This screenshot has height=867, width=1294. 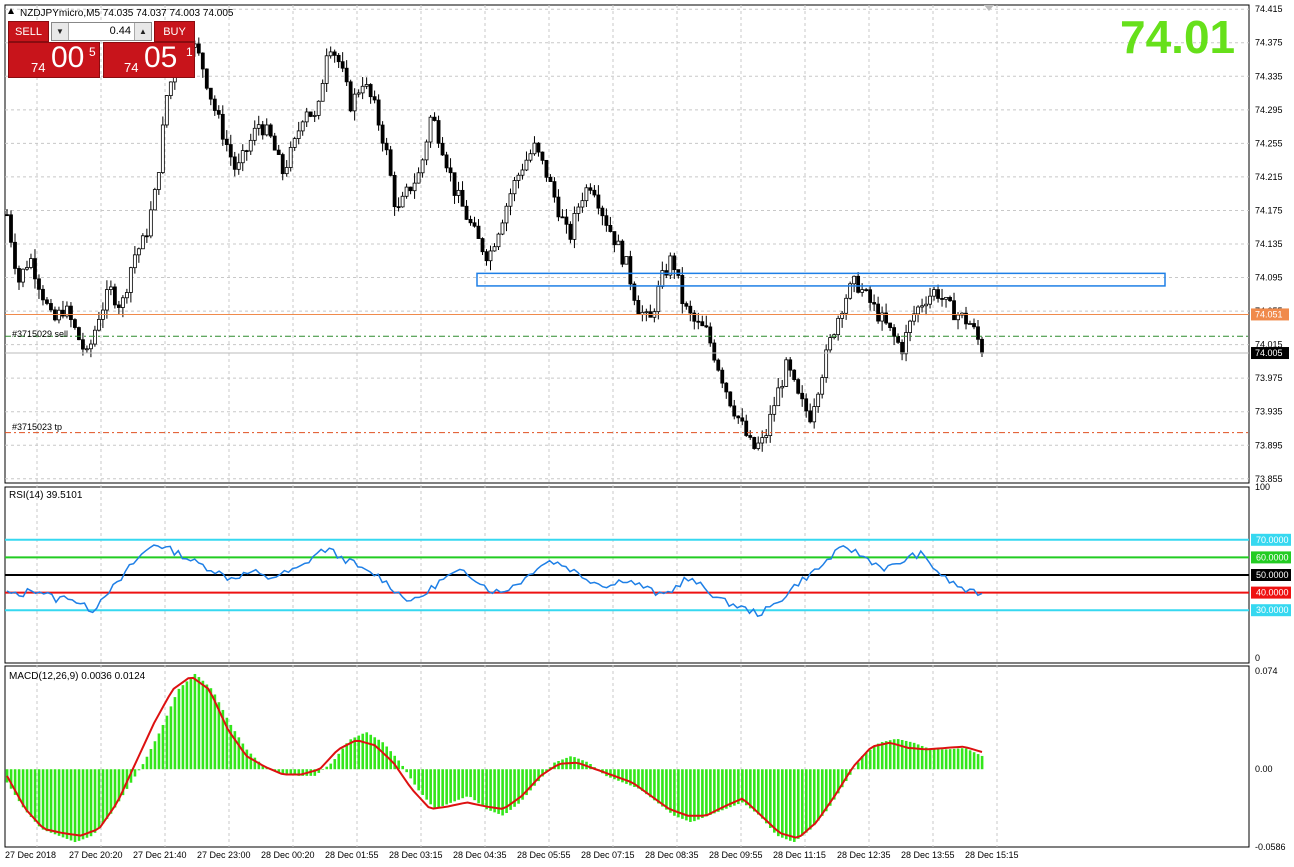 What do you see at coordinates (1272, 540) in the screenshot?
I see `rsi-level-tag-label: 70.0000` at bounding box center [1272, 540].